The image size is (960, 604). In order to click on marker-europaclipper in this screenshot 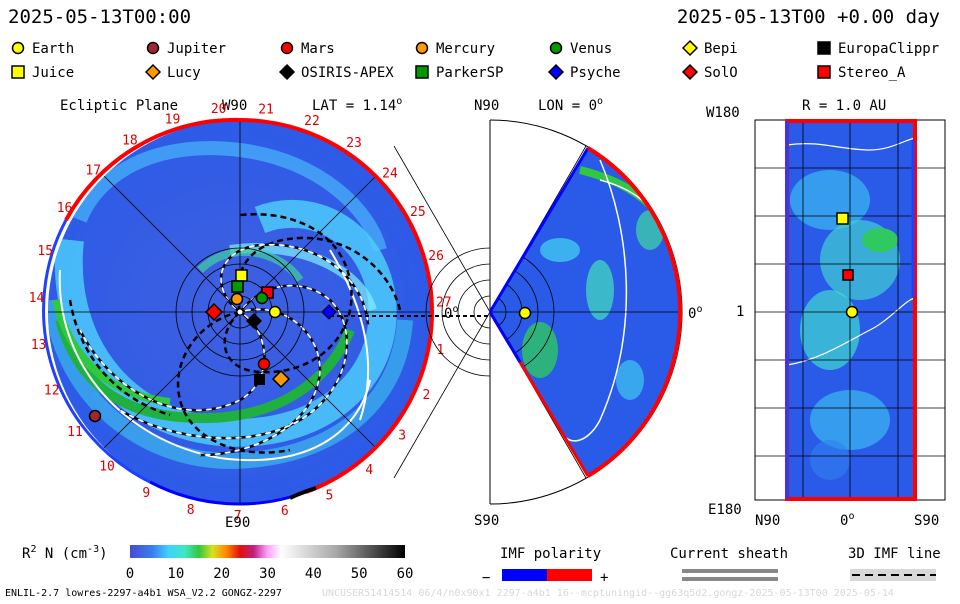, I will do `click(259, 379)`.